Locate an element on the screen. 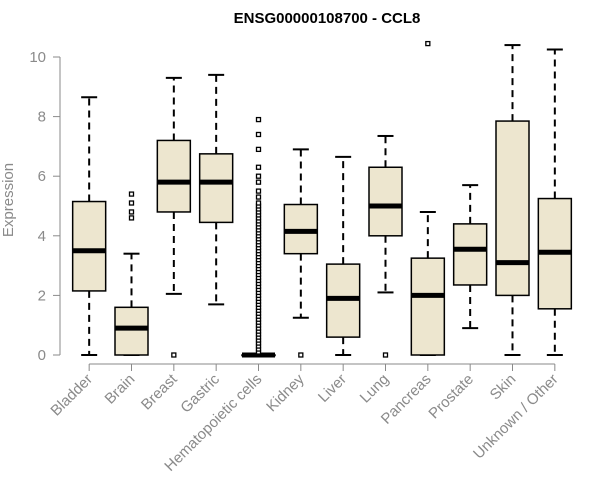 The height and width of the screenshot is (500, 600). y-axis: 0 2 4 6 8 10 is located at coordinates (45, 206).